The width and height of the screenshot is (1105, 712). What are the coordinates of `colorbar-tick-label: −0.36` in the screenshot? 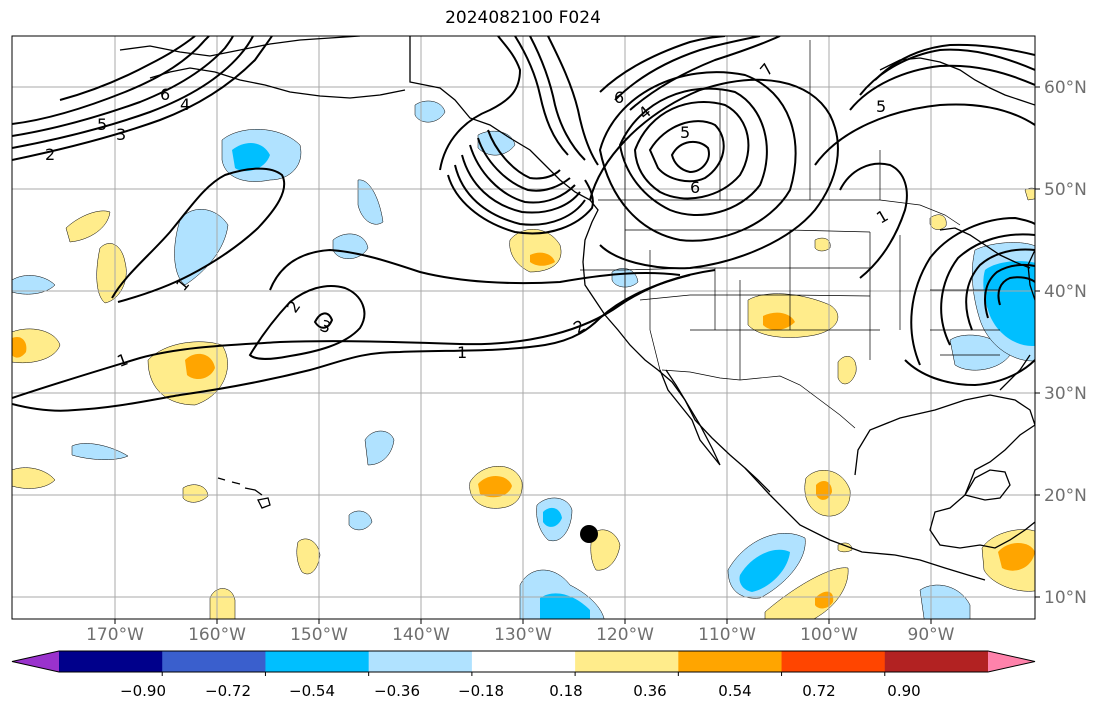 It's located at (397, 691).